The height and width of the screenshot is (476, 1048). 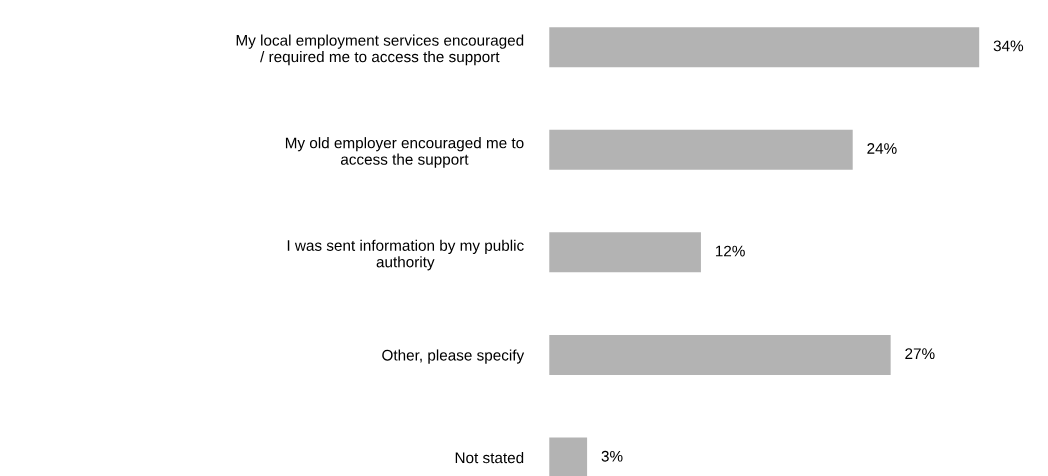 What do you see at coordinates (405, 255) in the screenshot?
I see `y-tick-label: I was sent information by my public authority` at bounding box center [405, 255].